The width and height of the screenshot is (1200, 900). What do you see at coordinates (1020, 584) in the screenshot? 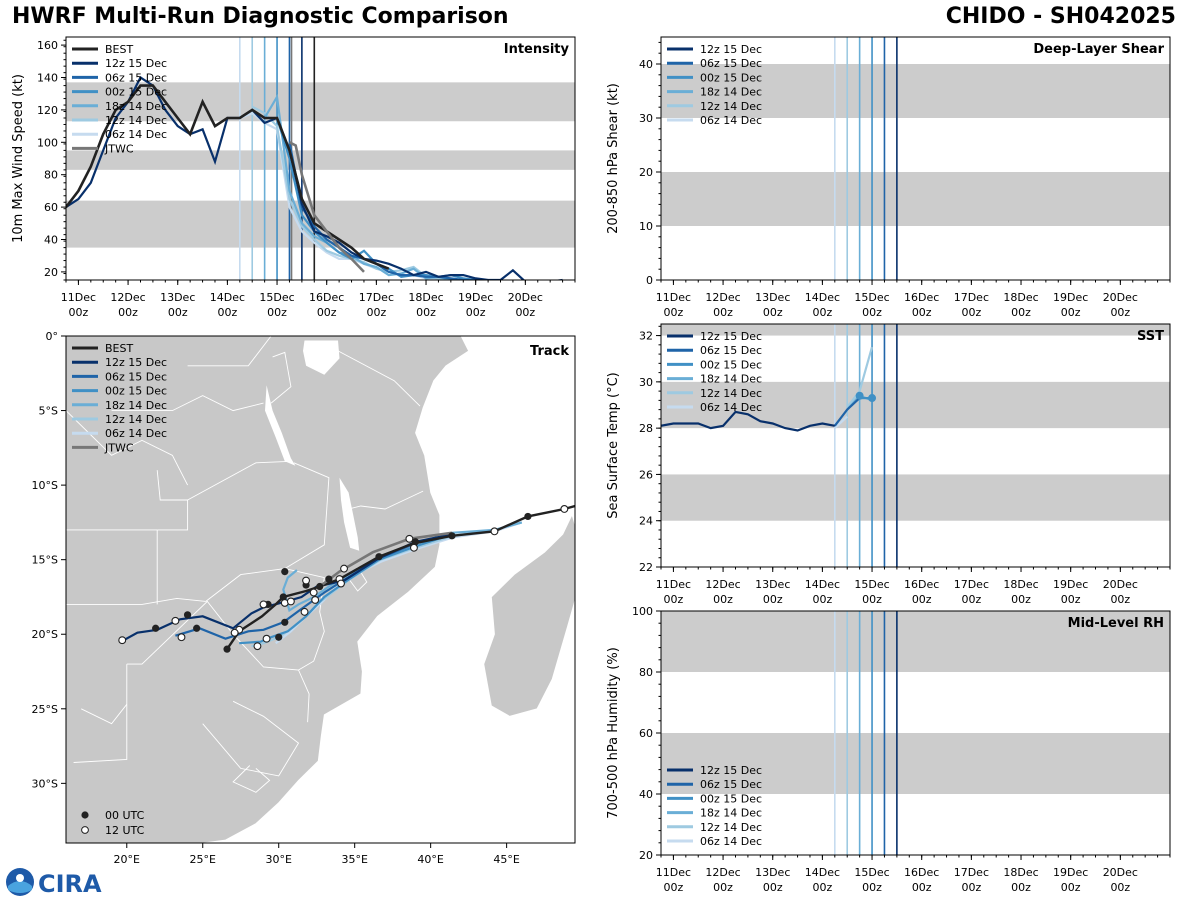
I see `sst-xtick-day: 18Dec` at bounding box center [1020, 584].